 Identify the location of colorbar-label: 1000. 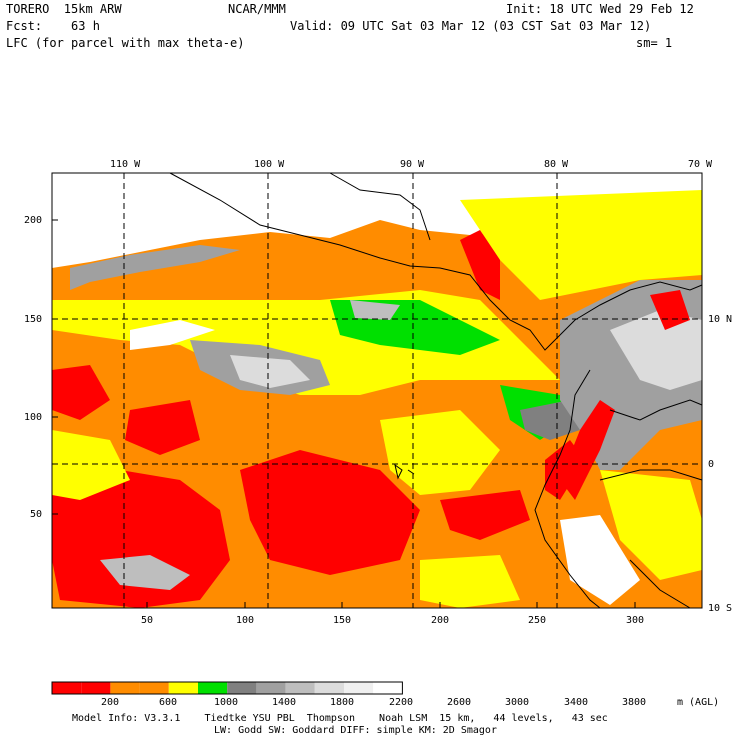
(226, 702).